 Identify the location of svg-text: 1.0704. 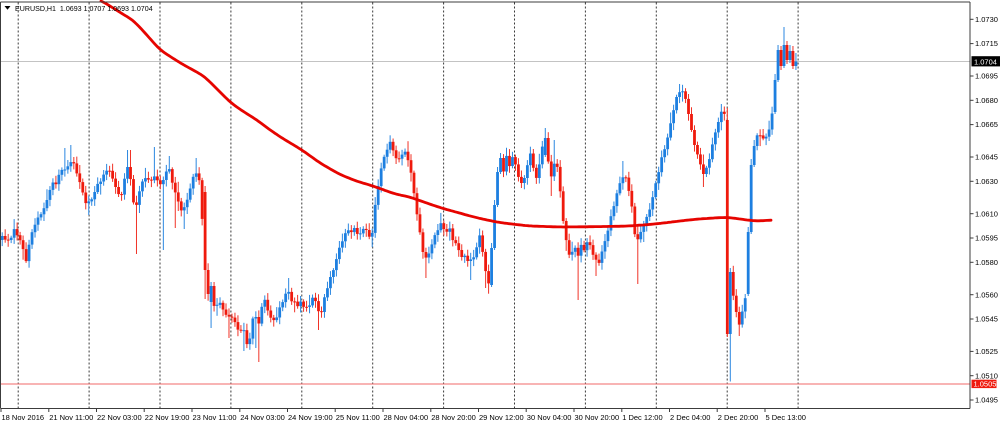
(985, 61).